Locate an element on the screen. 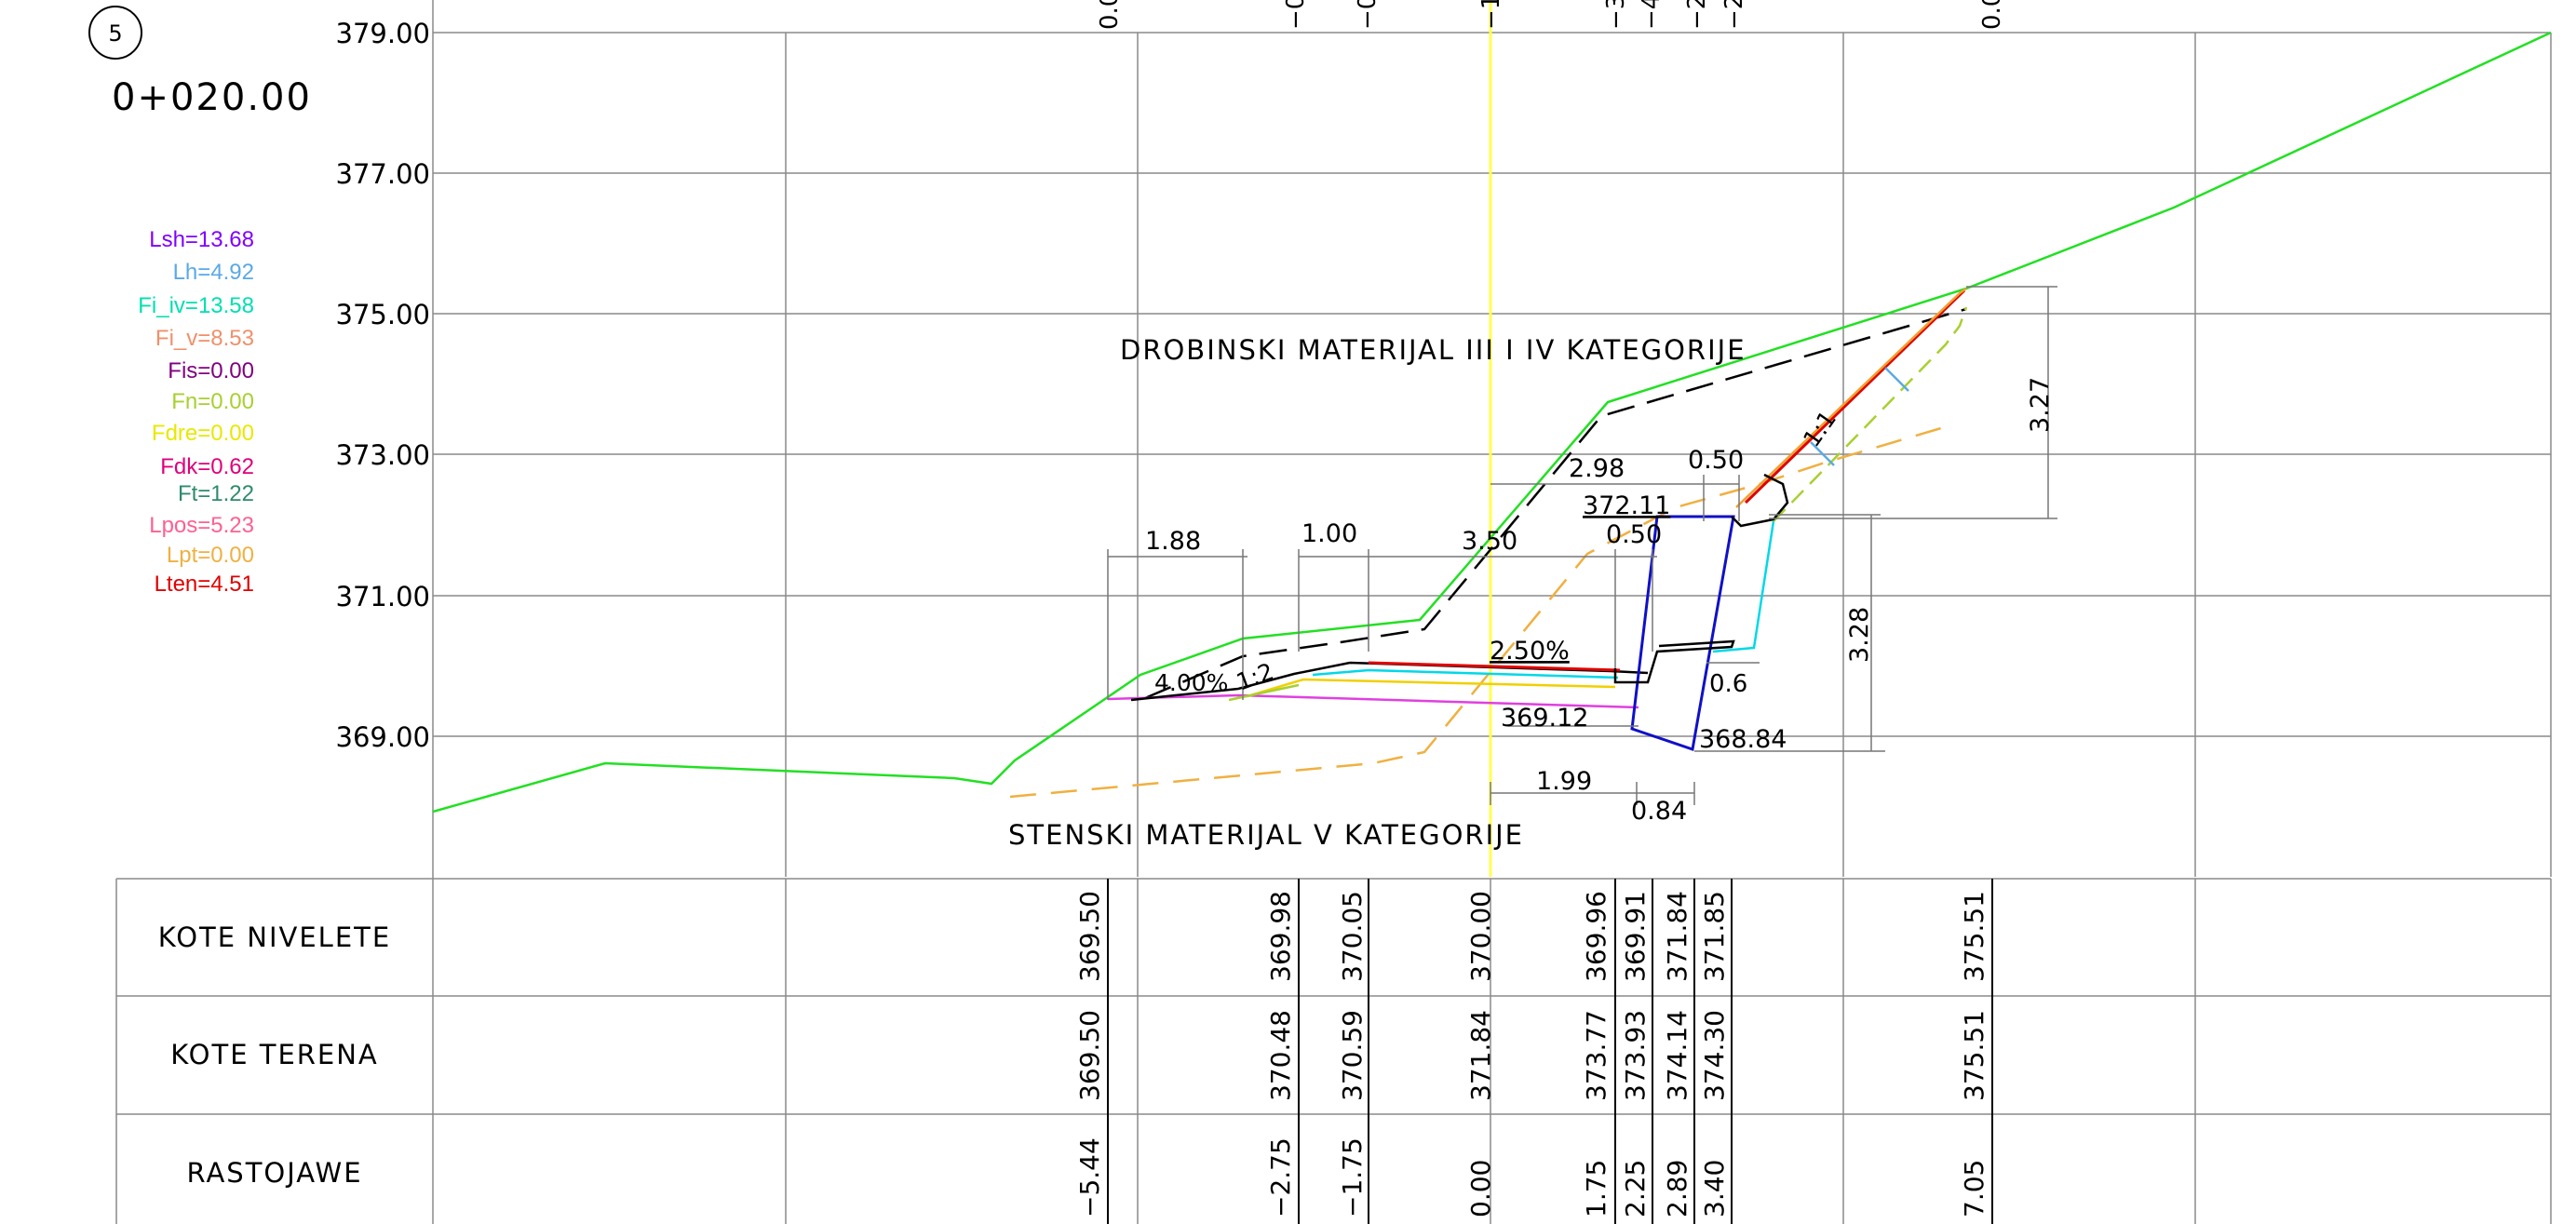 The height and width of the screenshot is (1224, 2576). legend-item: Fis=0.00 is located at coordinates (211, 370).